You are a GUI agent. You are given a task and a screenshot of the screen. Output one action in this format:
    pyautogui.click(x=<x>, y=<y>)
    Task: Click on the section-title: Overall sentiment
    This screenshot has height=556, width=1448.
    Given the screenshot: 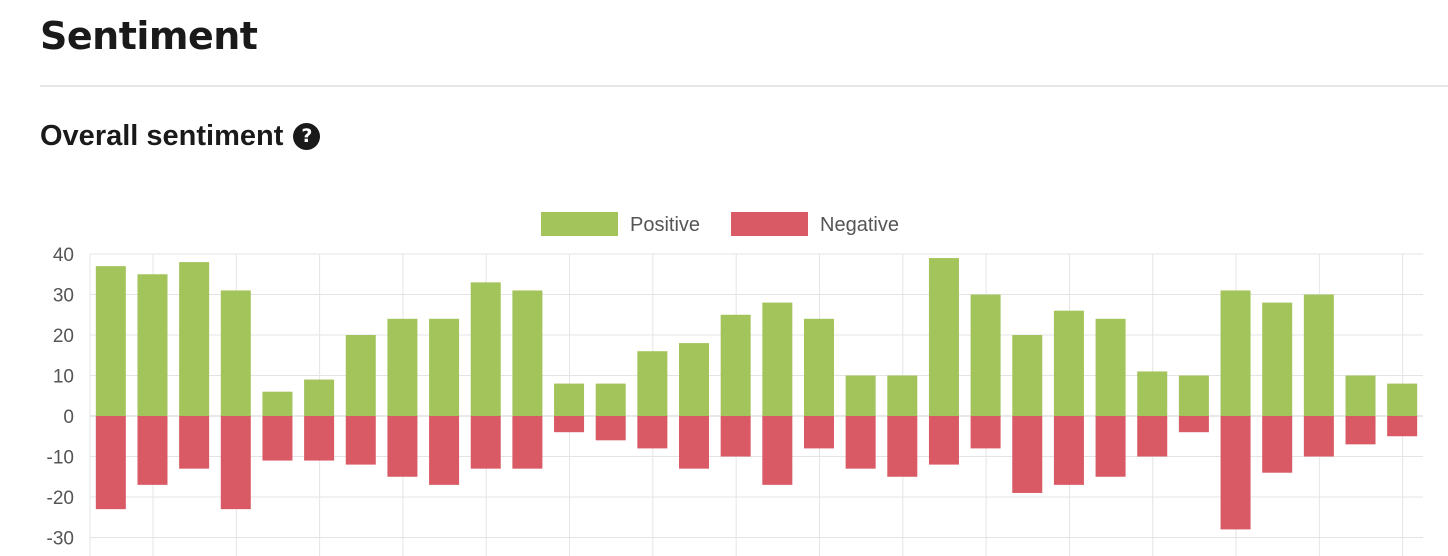 What is the action you would take?
    pyautogui.click(x=162, y=136)
    